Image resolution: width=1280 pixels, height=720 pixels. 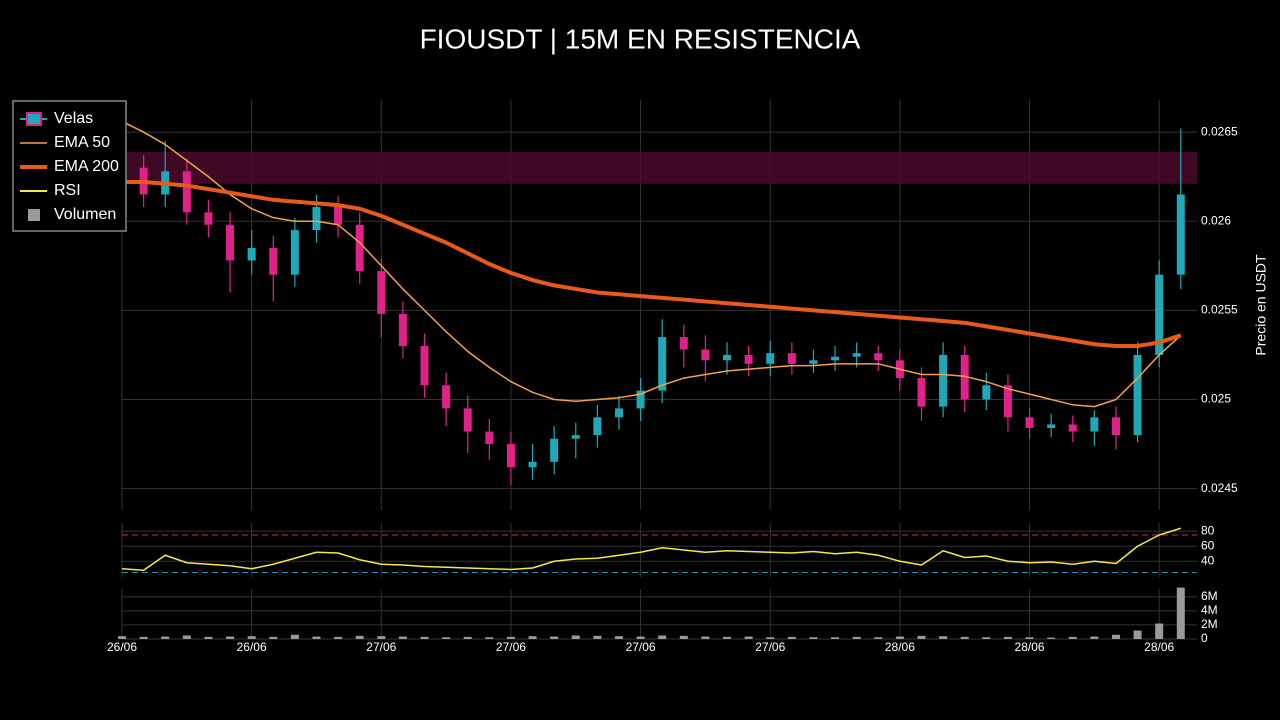 What do you see at coordinates (1209, 596) in the screenshot?
I see `volume-tick-label: 6M` at bounding box center [1209, 596].